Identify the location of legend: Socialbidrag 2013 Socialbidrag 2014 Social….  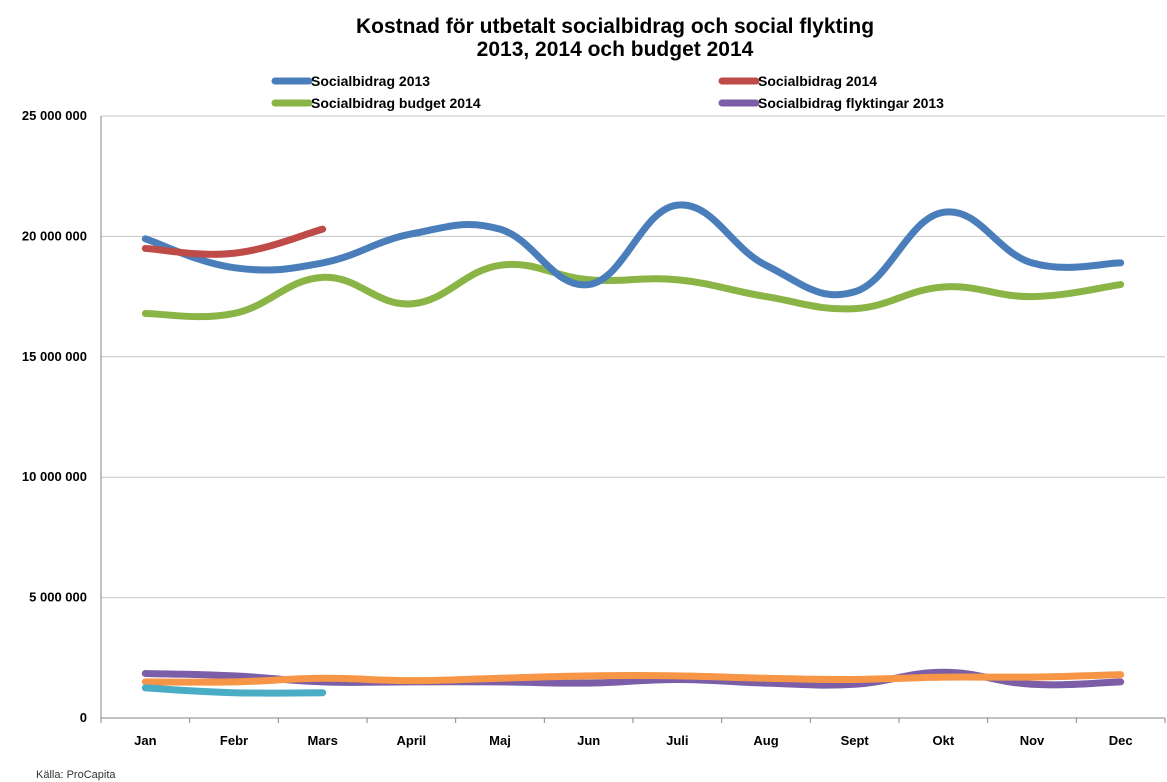
(607, 92).